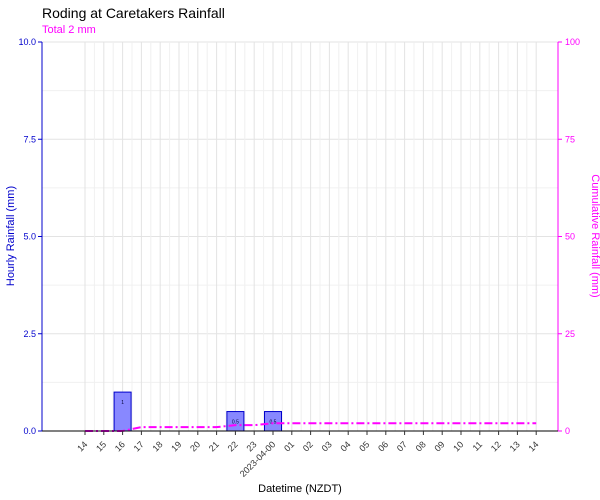 This screenshot has width=600, height=500. What do you see at coordinates (258, 459) in the screenshot?
I see `x-tick-label: 2023-04-00` at bounding box center [258, 459].